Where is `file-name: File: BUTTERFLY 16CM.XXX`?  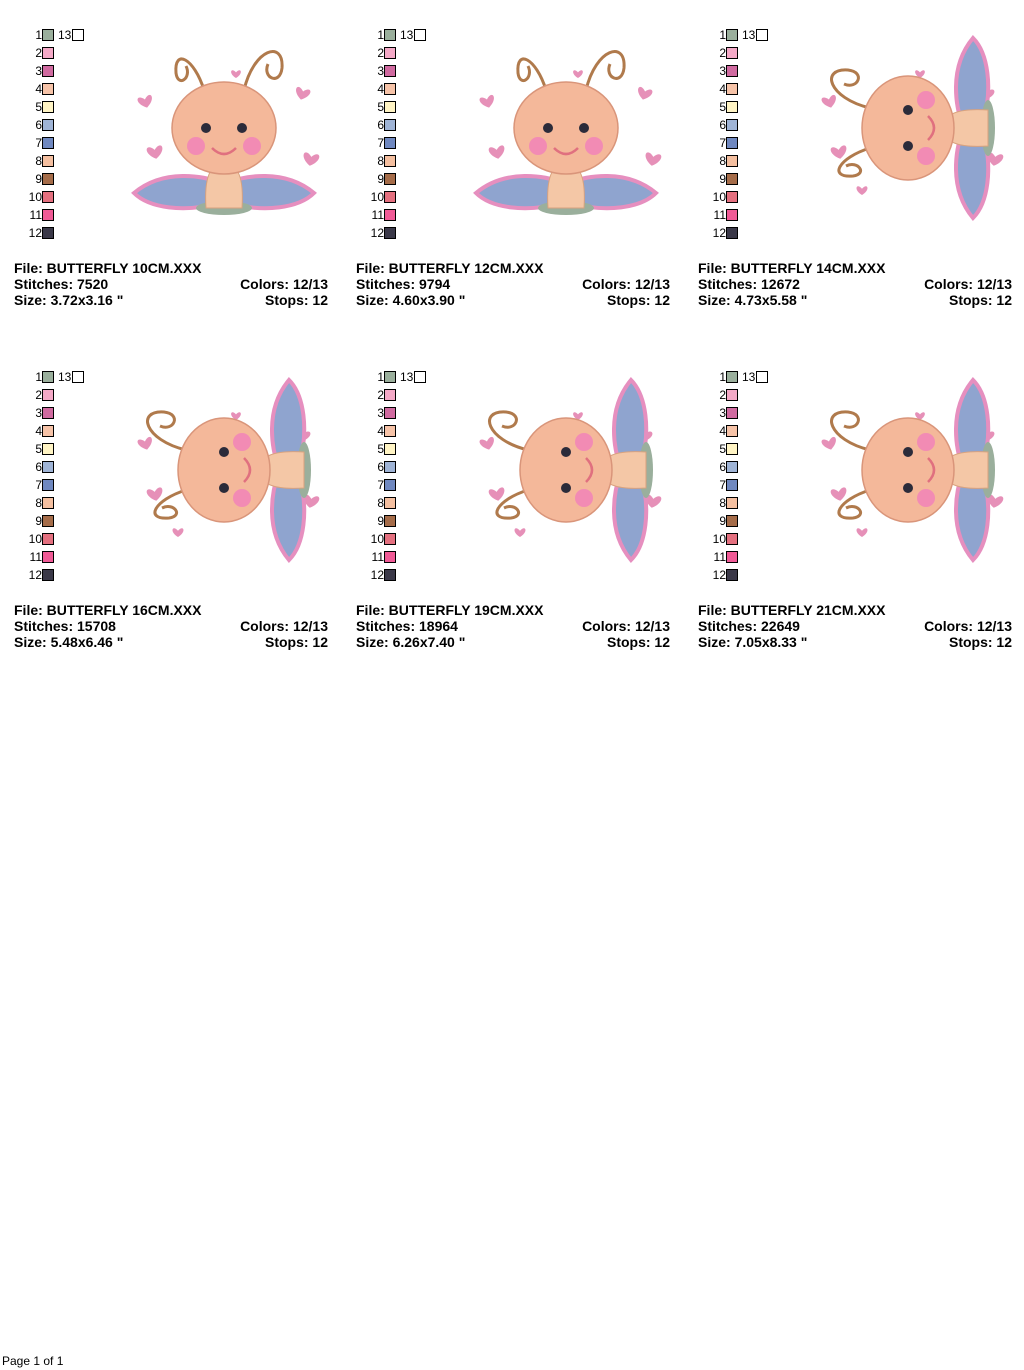
file-name: File: BUTTERFLY 16CM.XXX is located at coordinates (108, 610).